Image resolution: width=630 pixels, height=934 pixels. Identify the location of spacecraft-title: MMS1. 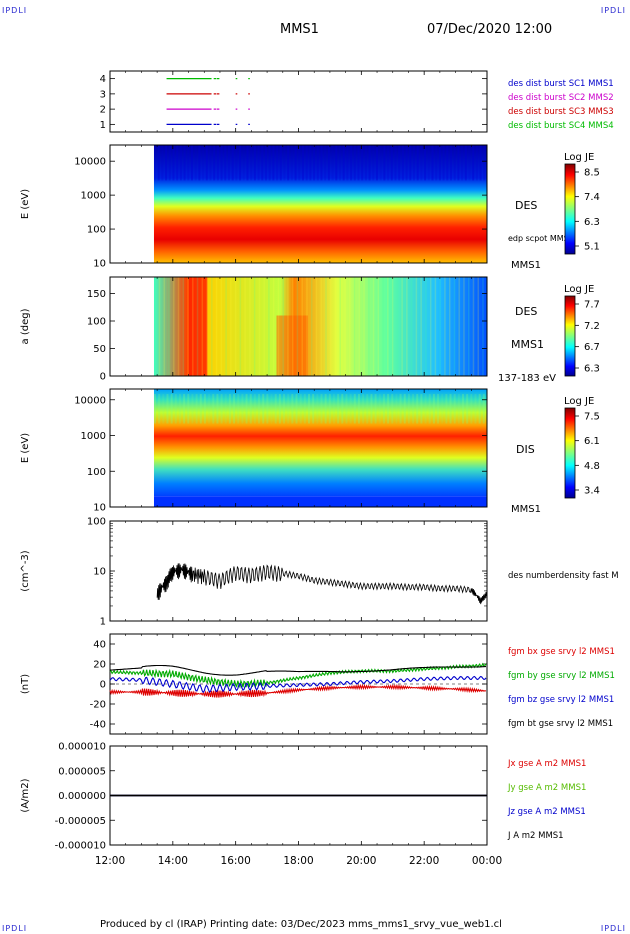
(299, 29).